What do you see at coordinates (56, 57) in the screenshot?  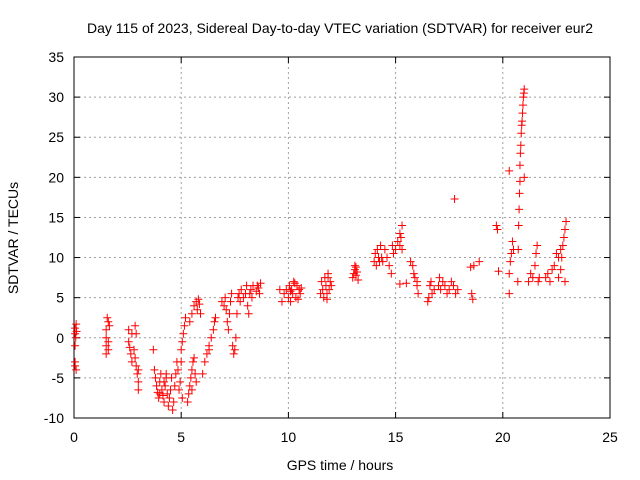 I see `y-tick-label: 35` at bounding box center [56, 57].